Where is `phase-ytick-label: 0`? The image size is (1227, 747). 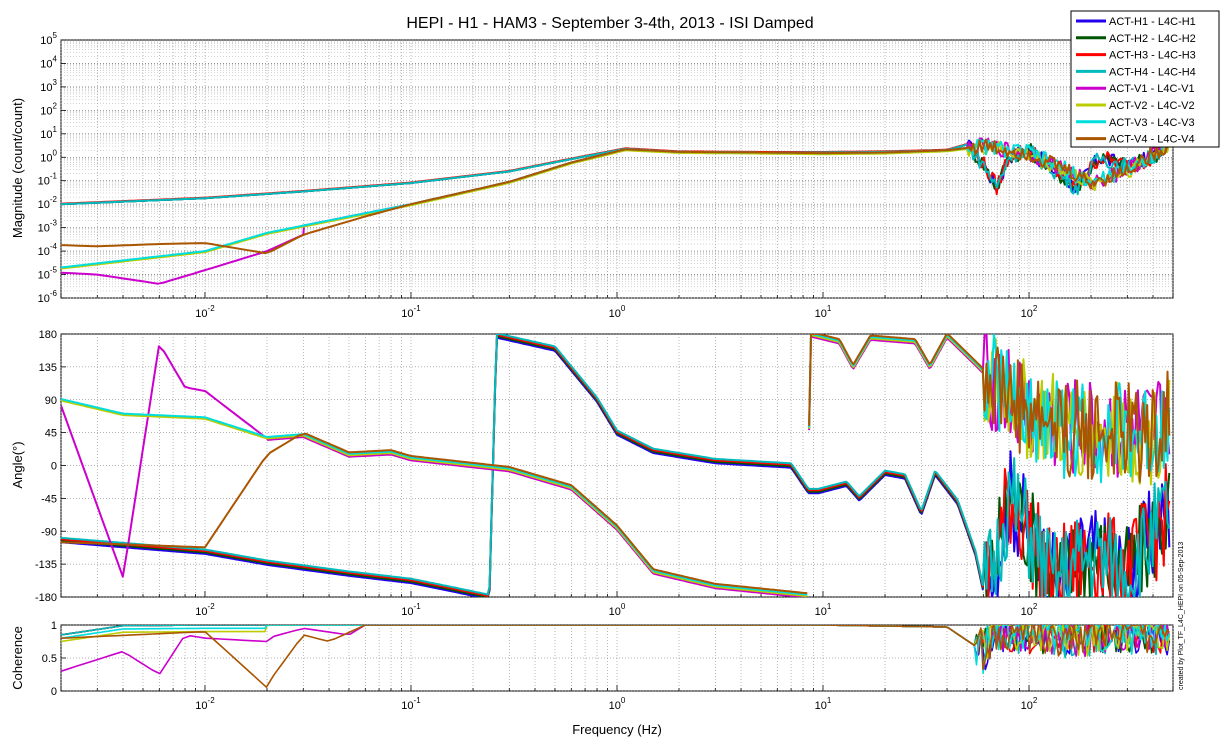 phase-ytick-label: 0 is located at coordinates (54, 467).